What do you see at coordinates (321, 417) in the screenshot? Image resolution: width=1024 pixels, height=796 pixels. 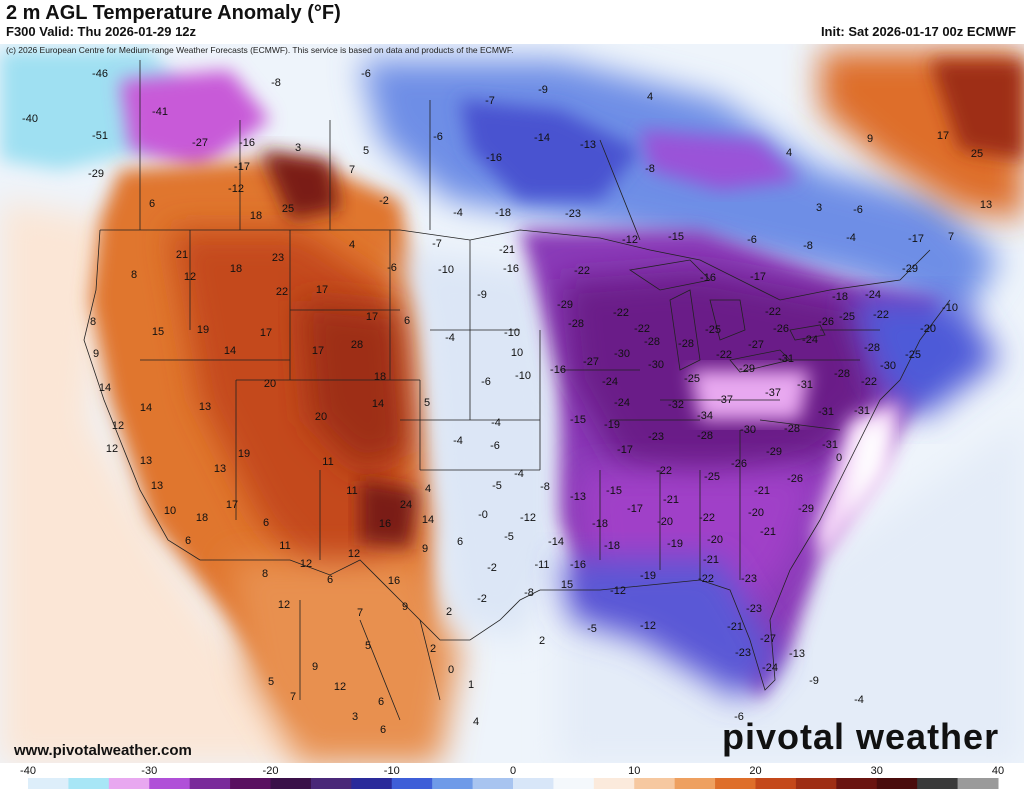 I see `map-value-label: 20` at bounding box center [321, 417].